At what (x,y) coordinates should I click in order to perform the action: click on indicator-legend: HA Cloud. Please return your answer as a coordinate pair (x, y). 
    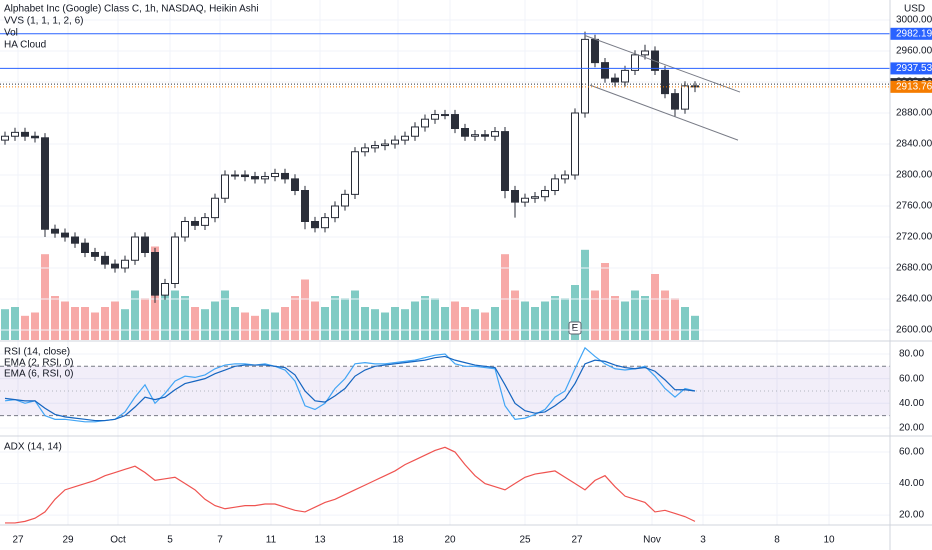
    Looking at the image, I should click on (25, 45).